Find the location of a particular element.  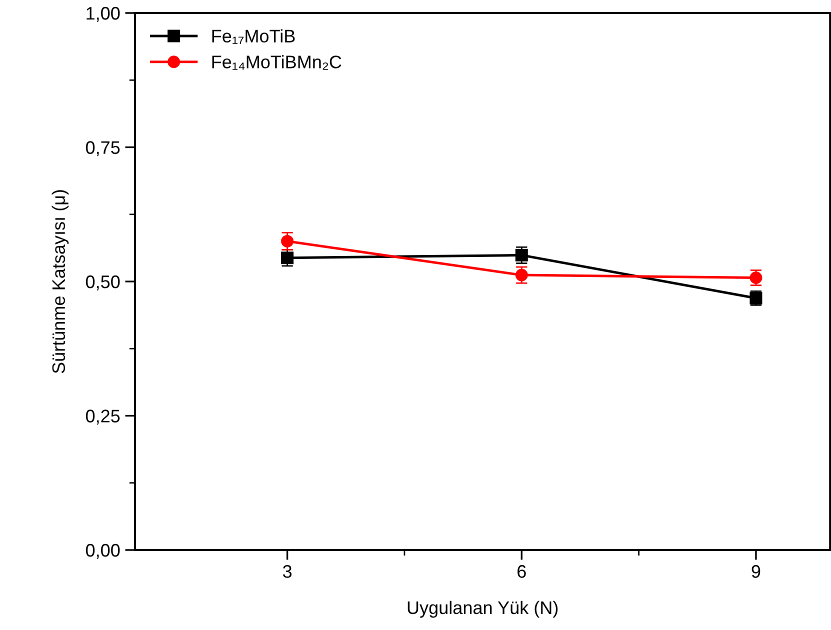

y-tick-label: 0,75 is located at coordinates (103, 148).